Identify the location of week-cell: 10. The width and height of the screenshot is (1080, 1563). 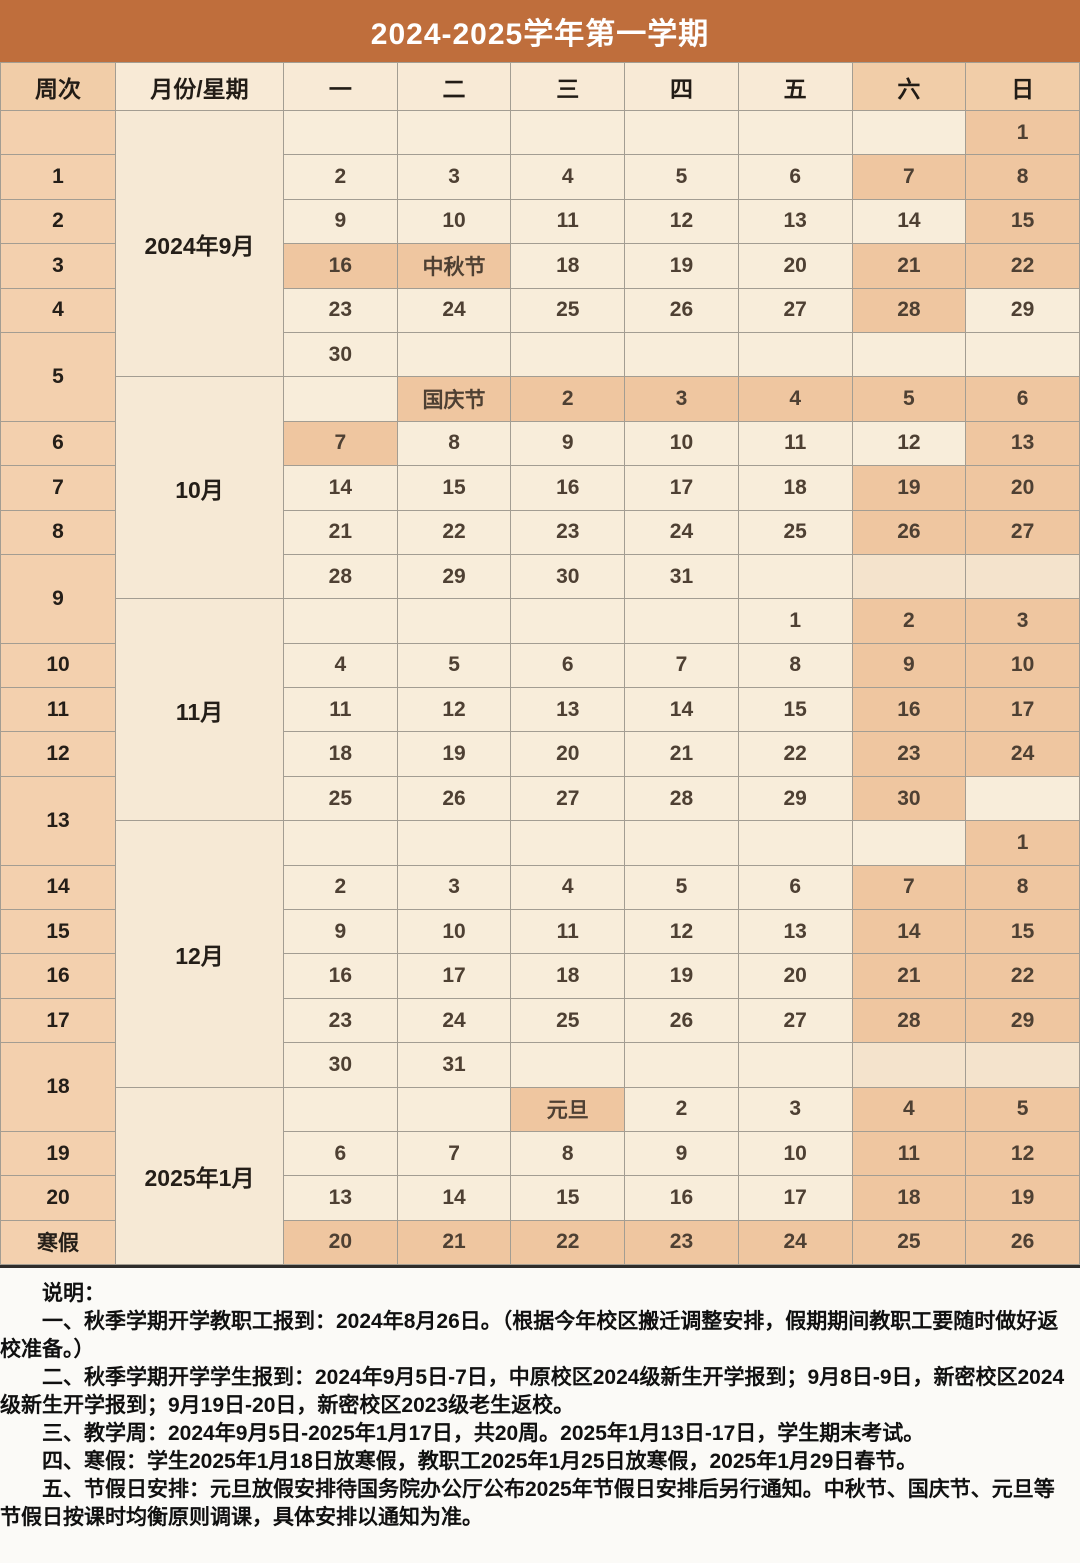
(58, 665).